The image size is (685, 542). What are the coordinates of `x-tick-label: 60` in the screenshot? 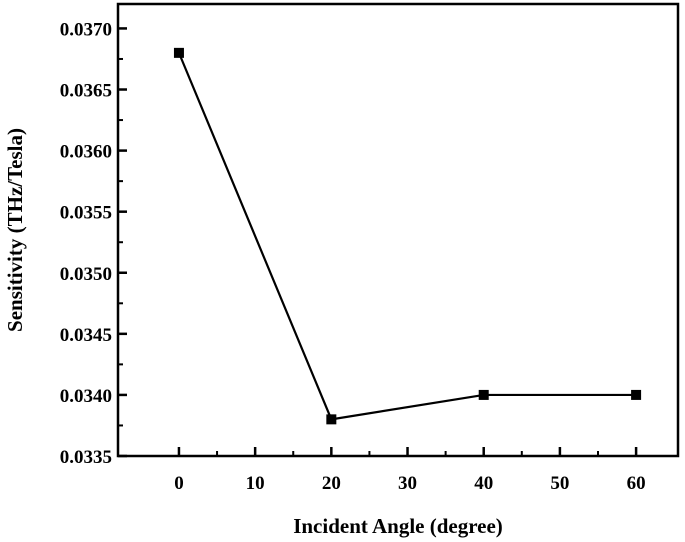 It's located at (636, 483).